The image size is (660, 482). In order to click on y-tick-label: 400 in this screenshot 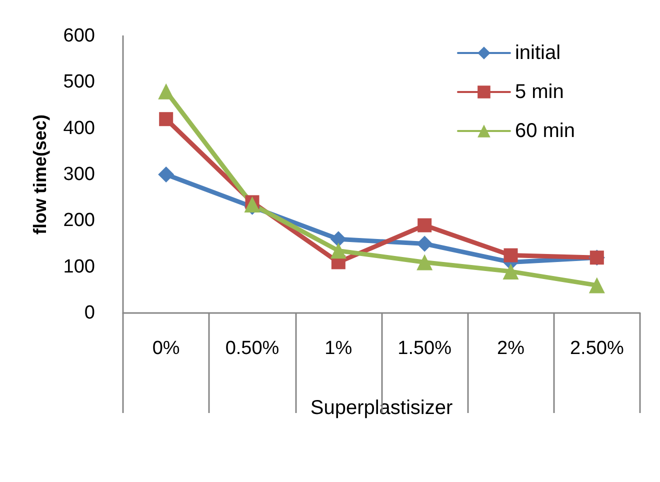, I will do `click(79, 128)`.